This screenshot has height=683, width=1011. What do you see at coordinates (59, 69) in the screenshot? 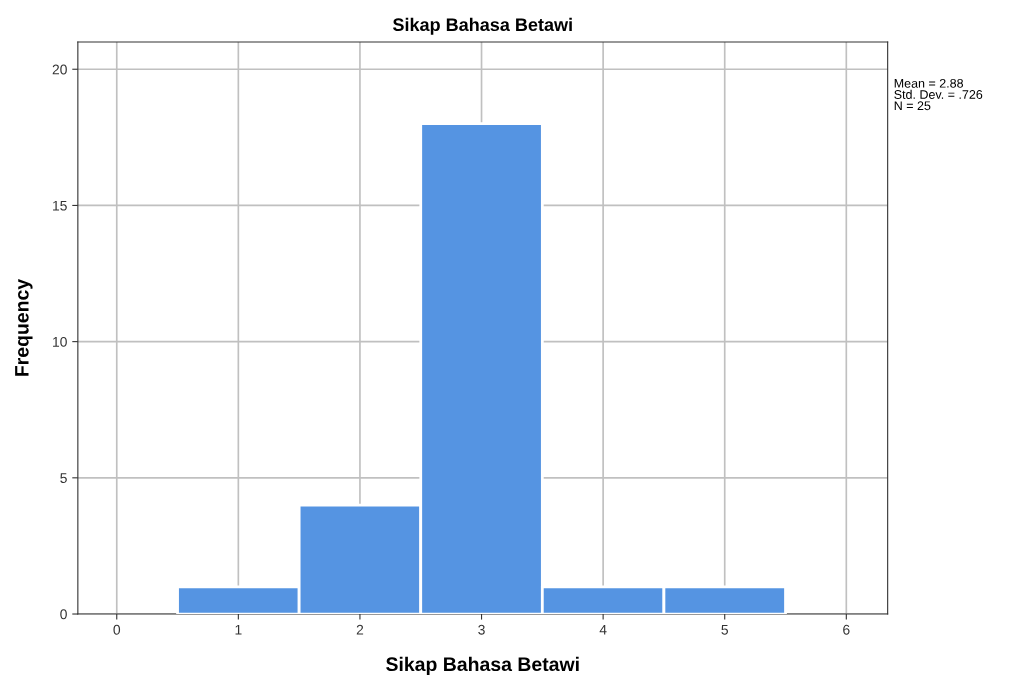
I see `y-tick-label: 20` at bounding box center [59, 69].